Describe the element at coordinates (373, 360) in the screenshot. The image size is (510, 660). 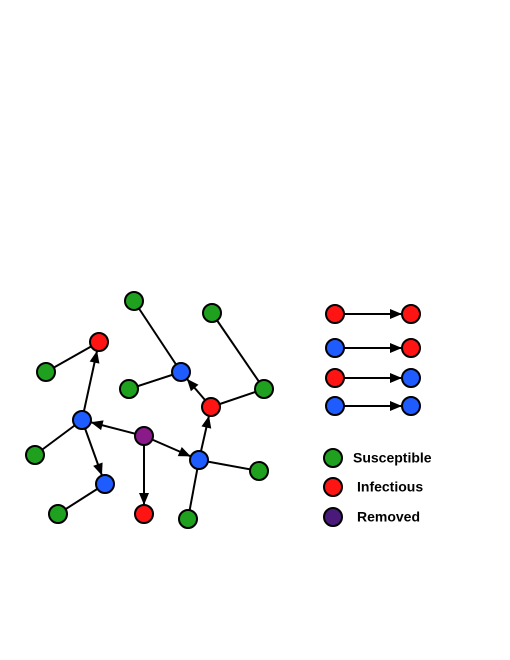
I see `transition-legend` at that location.